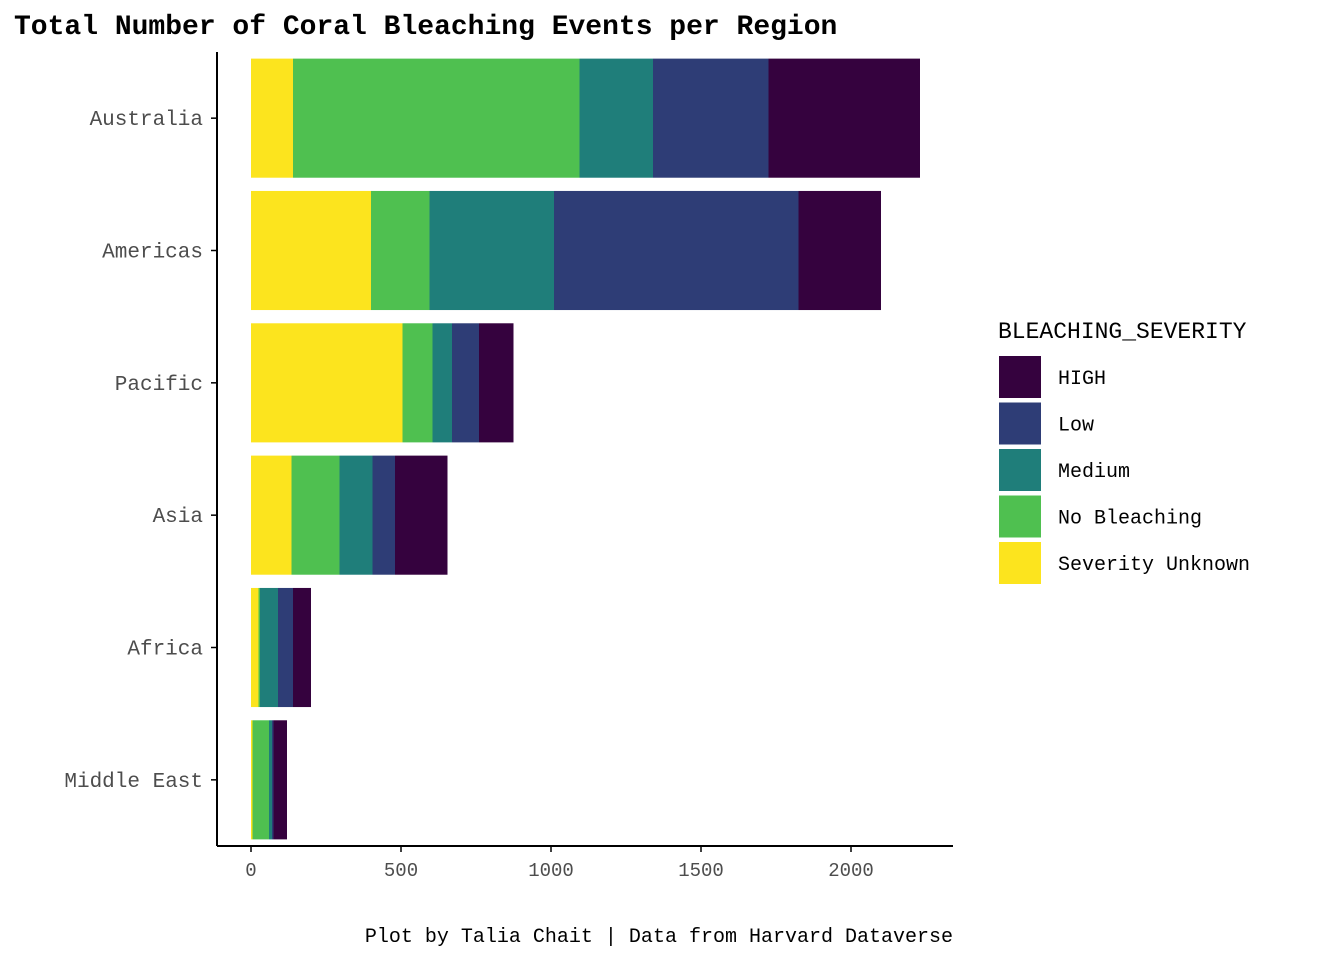 The width and height of the screenshot is (1344, 960). Describe the element at coordinates (252, 780) in the screenshot. I see `bar-middle-east-severity-unknown` at that location.